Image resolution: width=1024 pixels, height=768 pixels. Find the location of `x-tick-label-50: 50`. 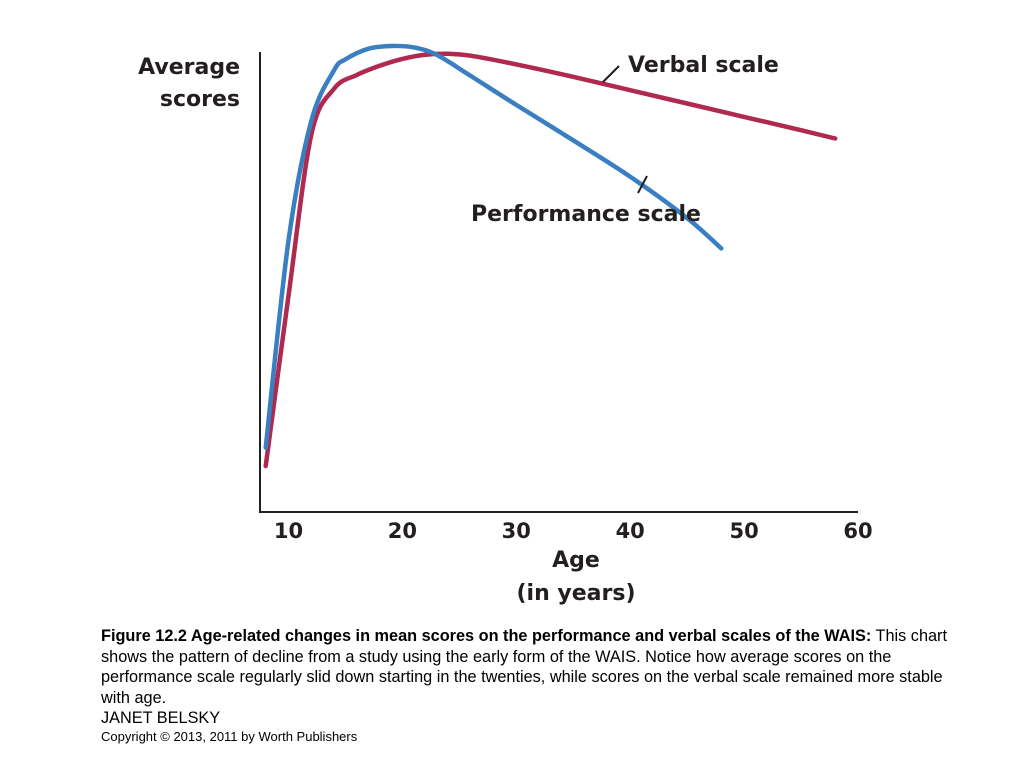

x-tick-label-50: 50 is located at coordinates (743, 531).